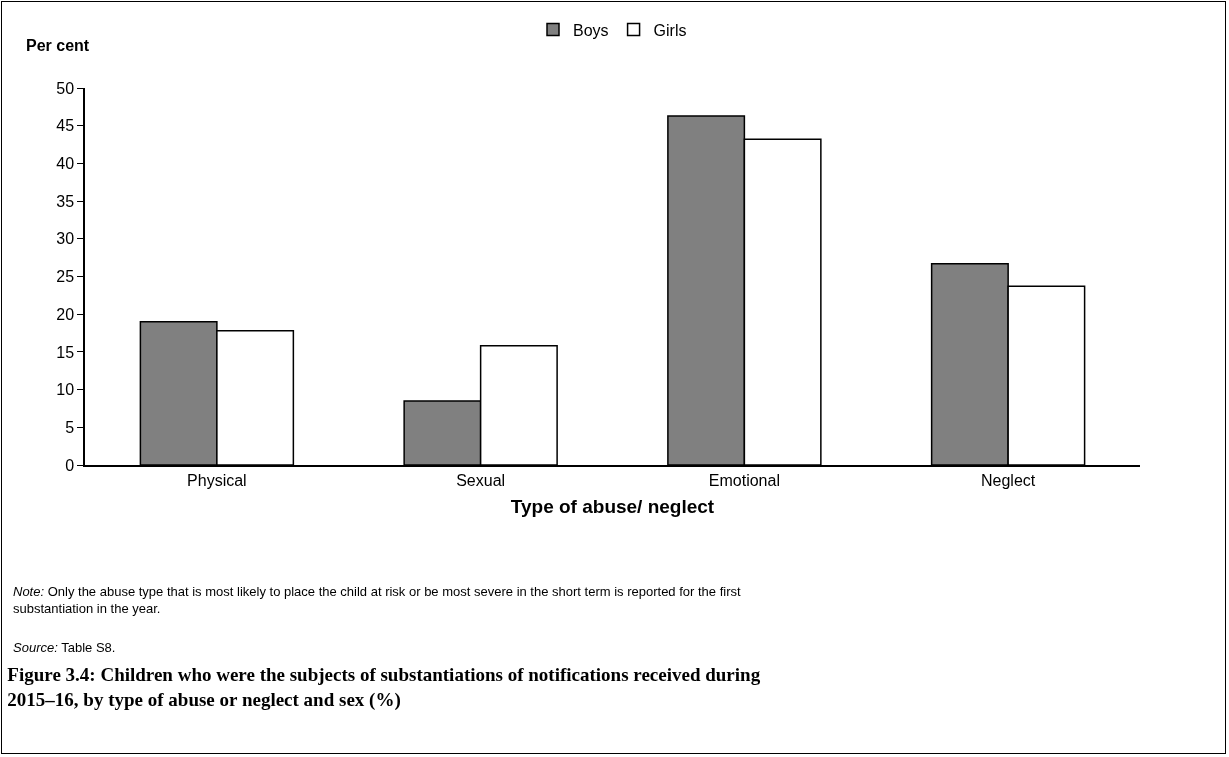 This screenshot has width=1229, height=757. Describe the element at coordinates (64, 647) in the screenshot. I see `source-note: Source: Table S8.` at that location.